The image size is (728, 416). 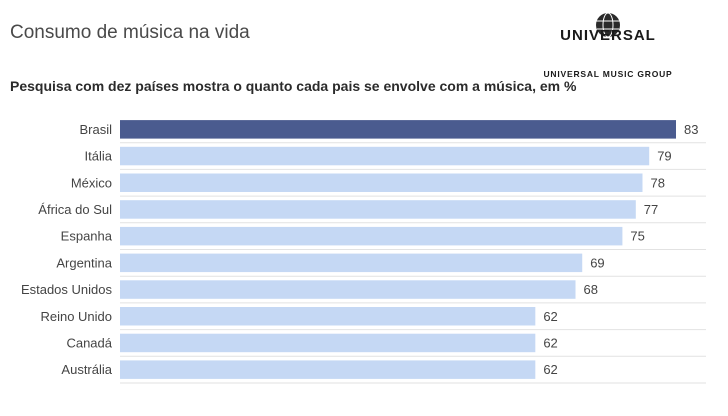 I want to click on category-label: Brasil, so click(x=95, y=129).